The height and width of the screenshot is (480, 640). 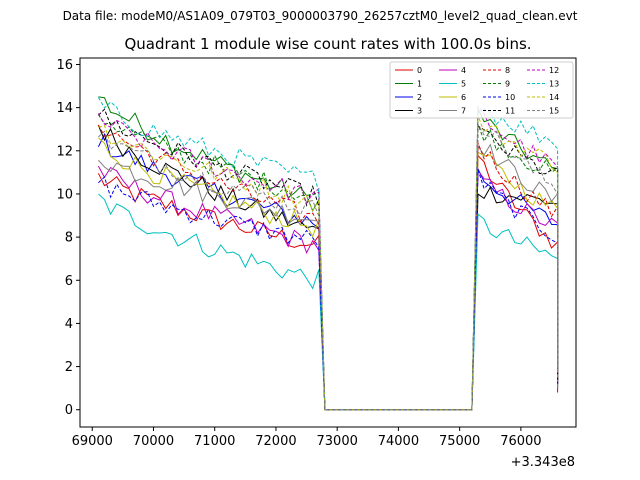 What do you see at coordinates (64, 108) in the screenshot?
I see `y-tick-label: 14` at bounding box center [64, 108].